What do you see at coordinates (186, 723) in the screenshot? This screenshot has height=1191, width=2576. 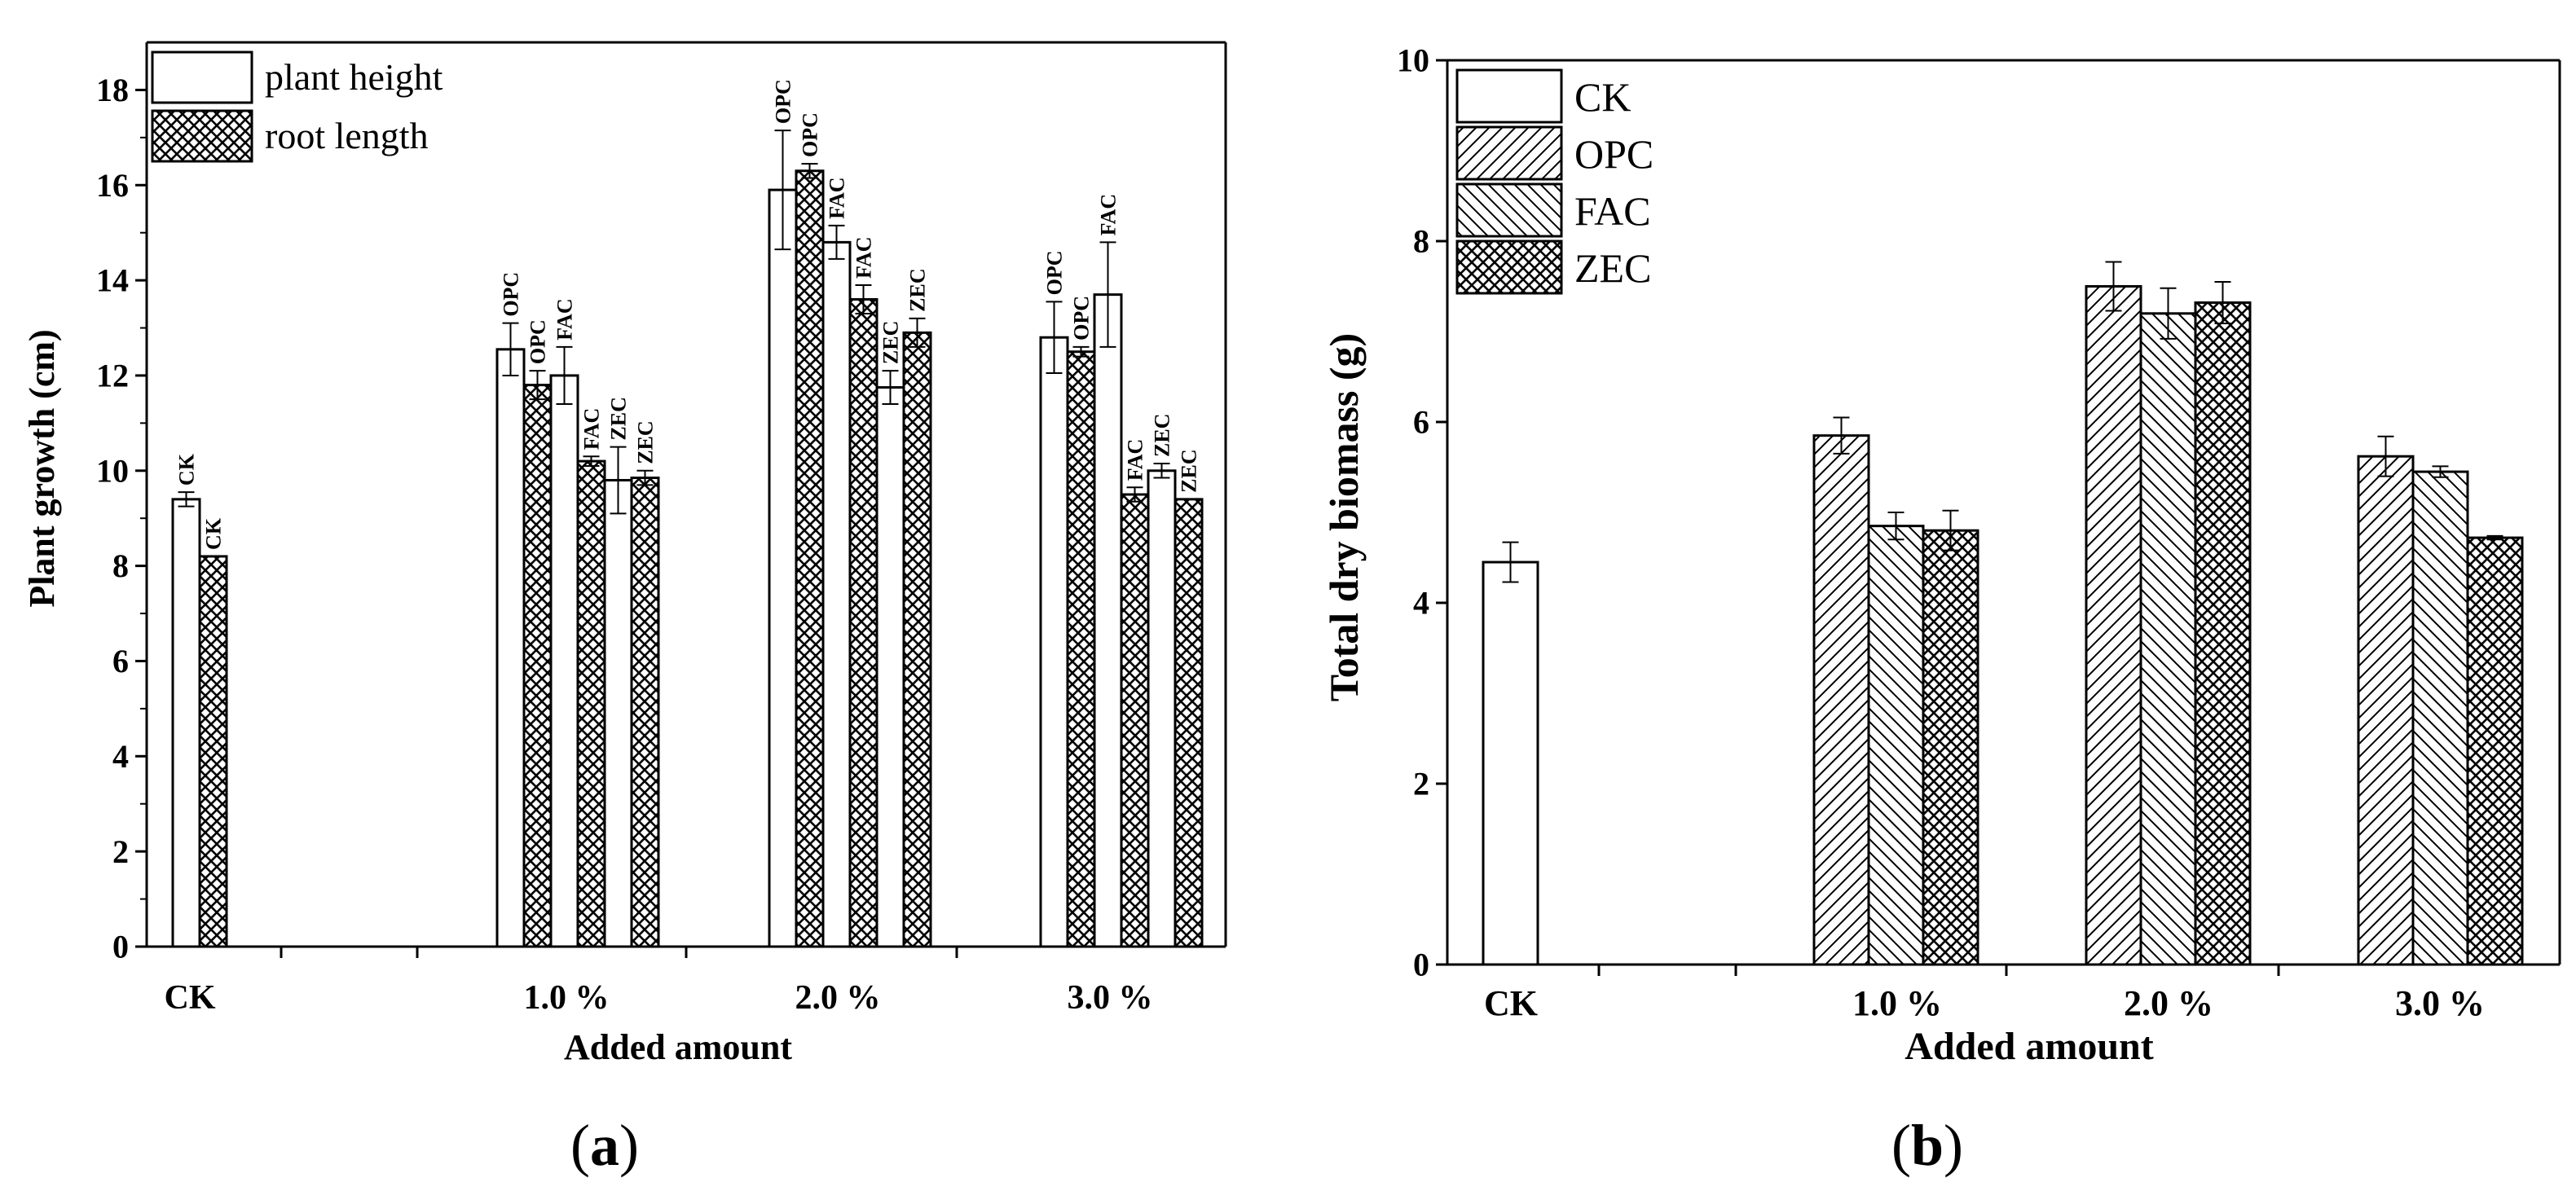 I see `bar-ck-ck-plant-height` at bounding box center [186, 723].